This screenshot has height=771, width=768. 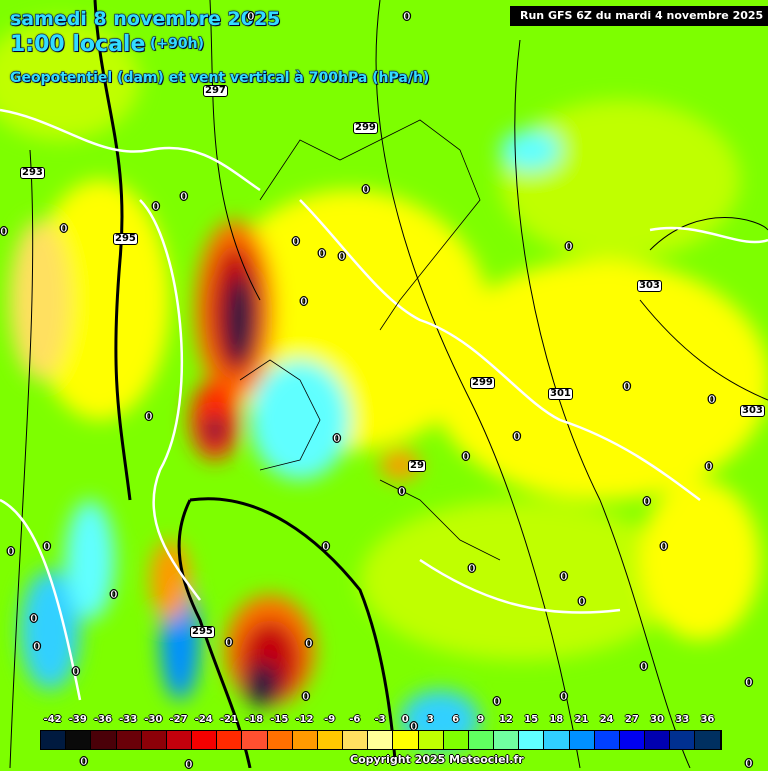 I want to click on legend-tick-label: -42, so click(x=52, y=719).